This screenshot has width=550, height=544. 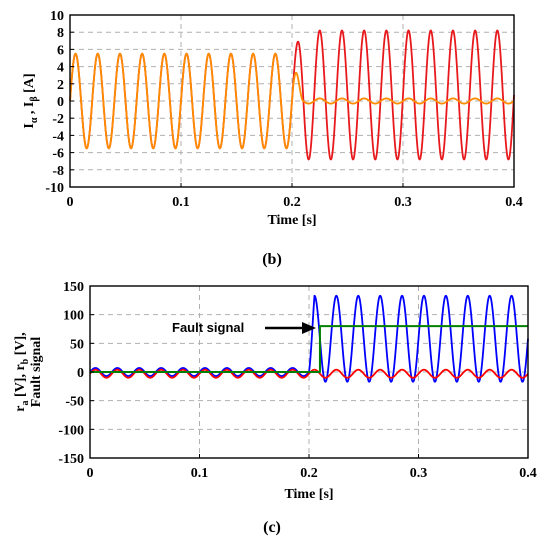 What do you see at coordinates (272, 259) in the screenshot?
I see `caption-b: (b)` at bounding box center [272, 259].